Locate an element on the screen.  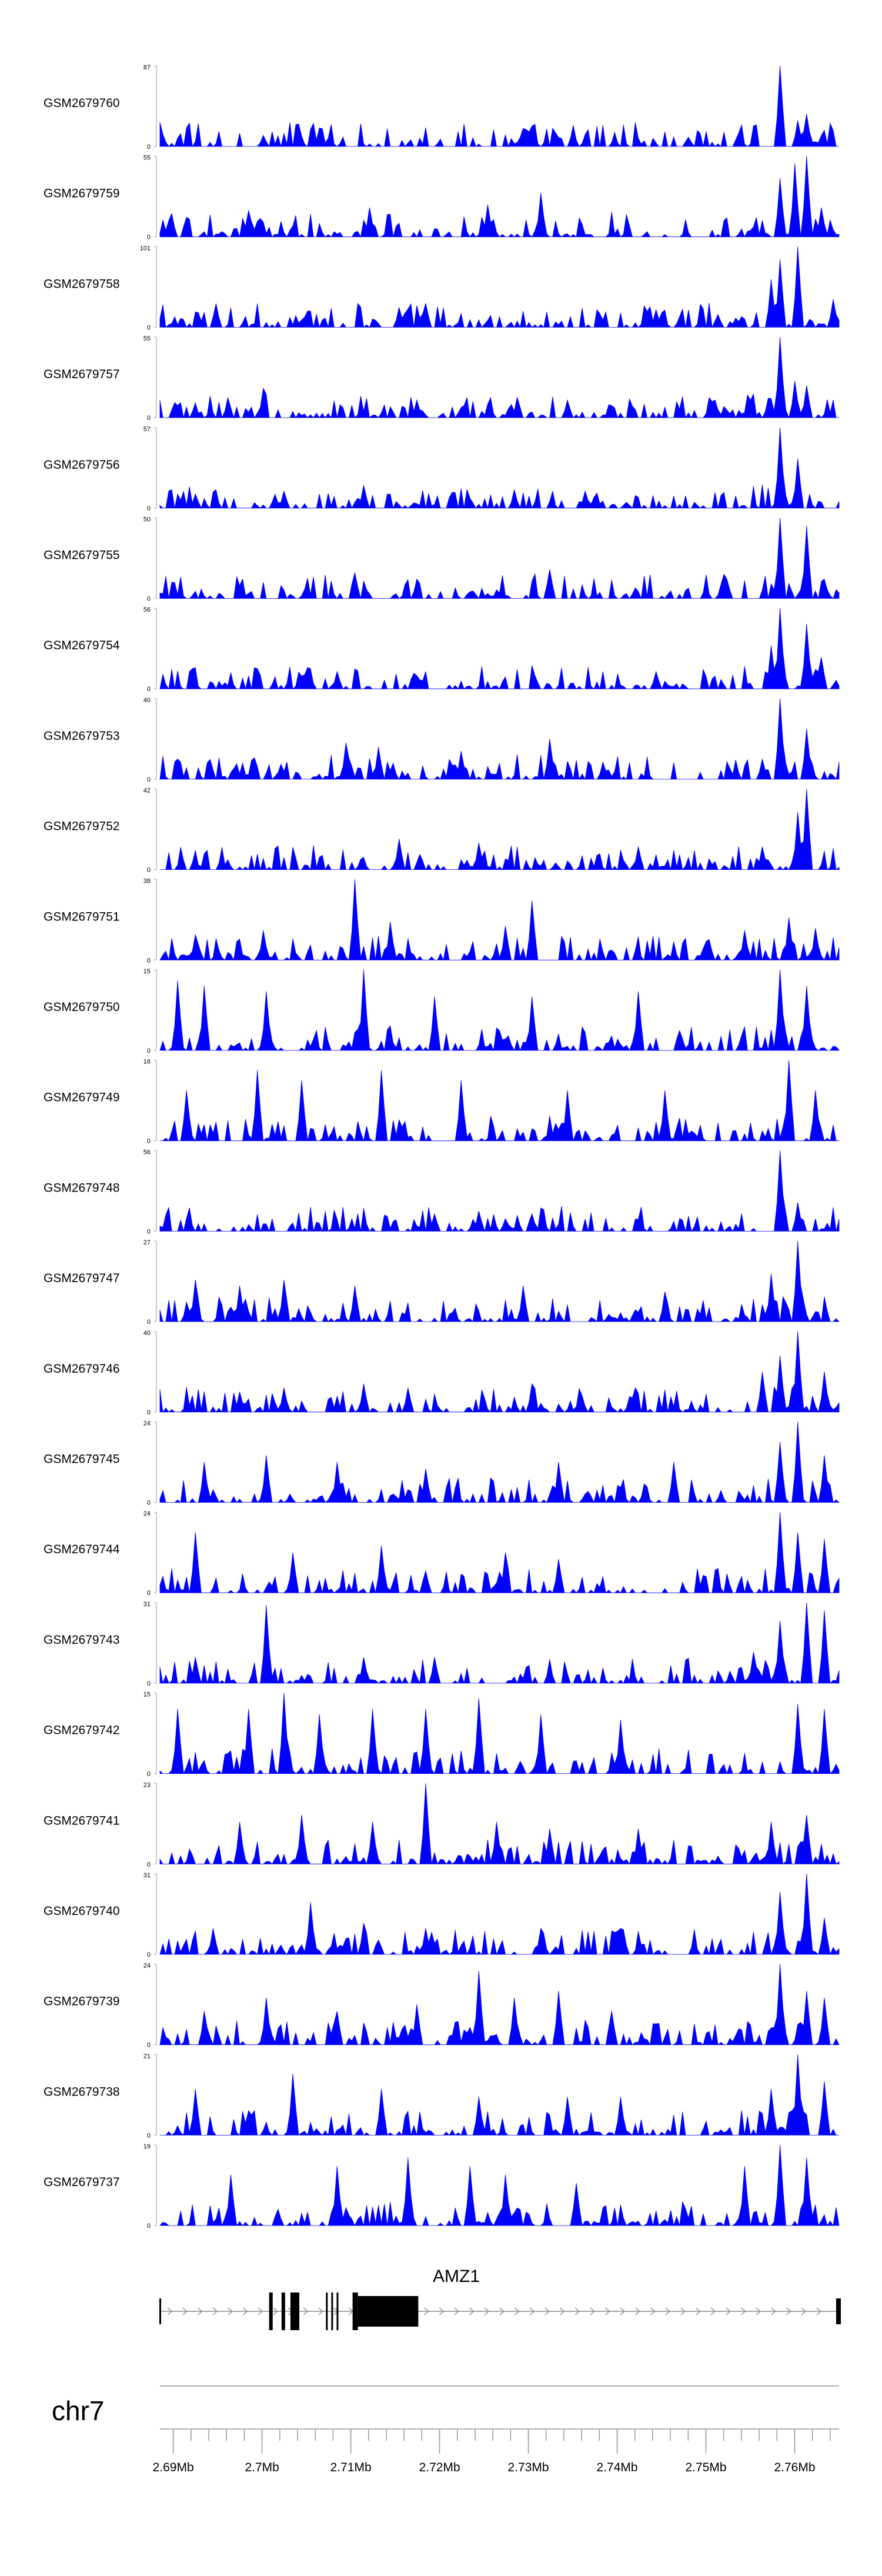
y-max-label: 21 is located at coordinates (147, 2056).